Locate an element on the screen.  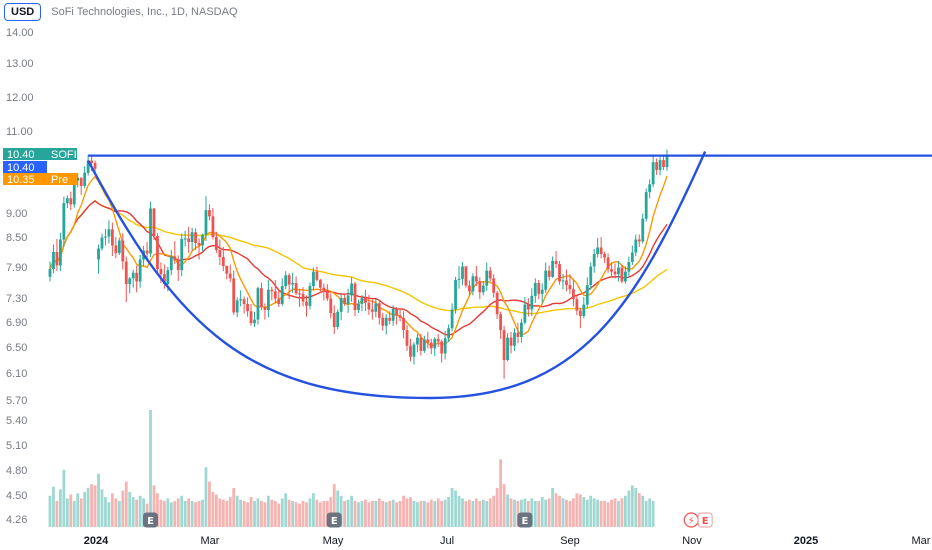
price-label-value: 10.40 is located at coordinates (21, 155).